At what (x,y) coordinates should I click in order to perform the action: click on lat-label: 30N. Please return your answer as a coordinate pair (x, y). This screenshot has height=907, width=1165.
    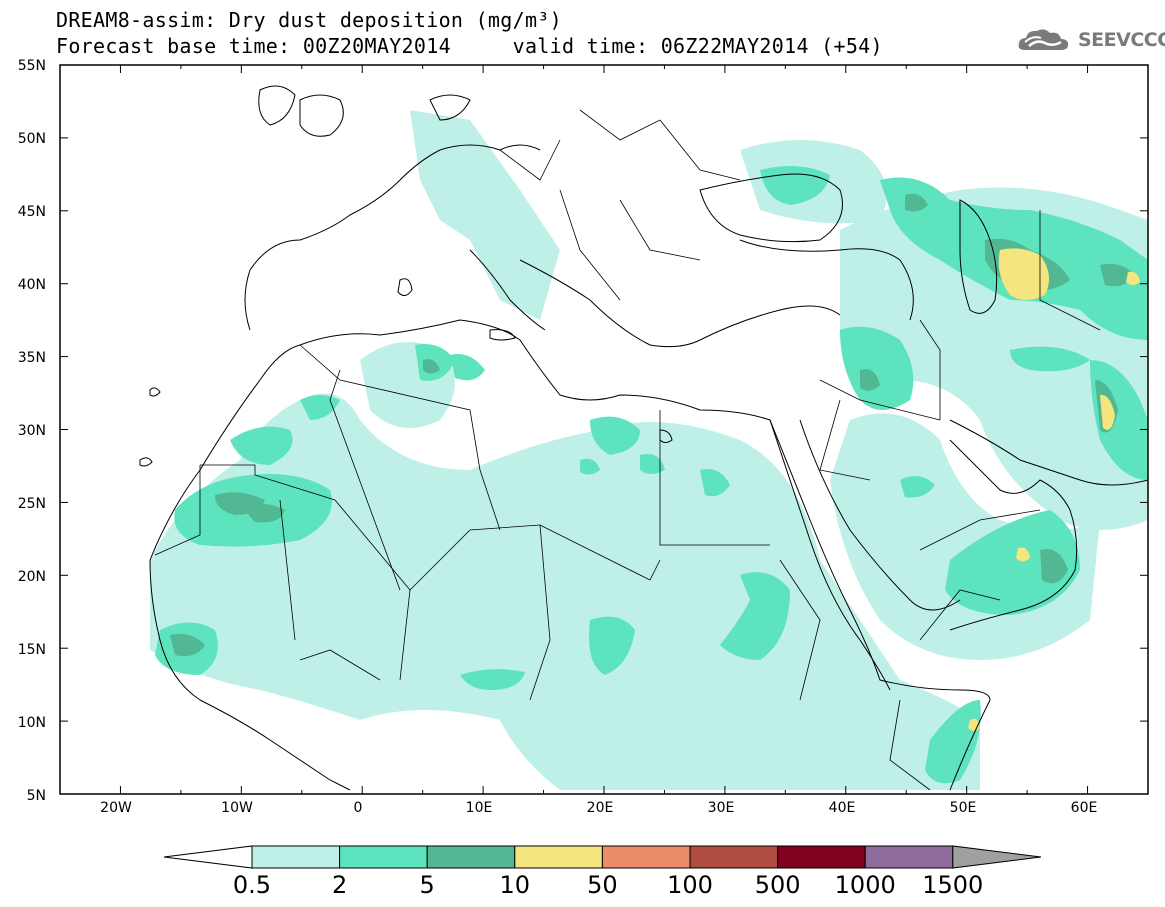
    Looking at the image, I should click on (32, 431).